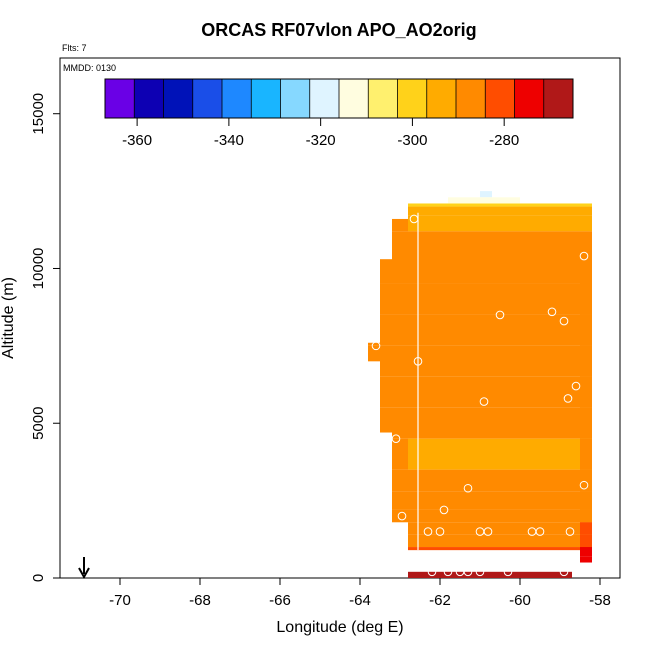  What do you see at coordinates (200, 600) in the screenshot?
I see `x-tick-label: -68` at bounding box center [200, 600].